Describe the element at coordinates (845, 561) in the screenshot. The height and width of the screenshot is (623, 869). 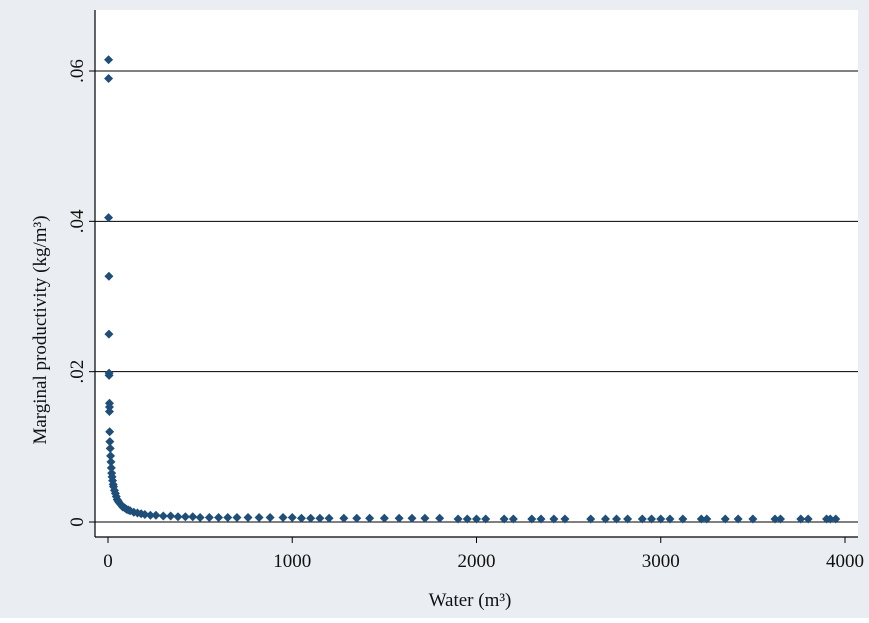
I see `x-tick-label: 4000` at that location.